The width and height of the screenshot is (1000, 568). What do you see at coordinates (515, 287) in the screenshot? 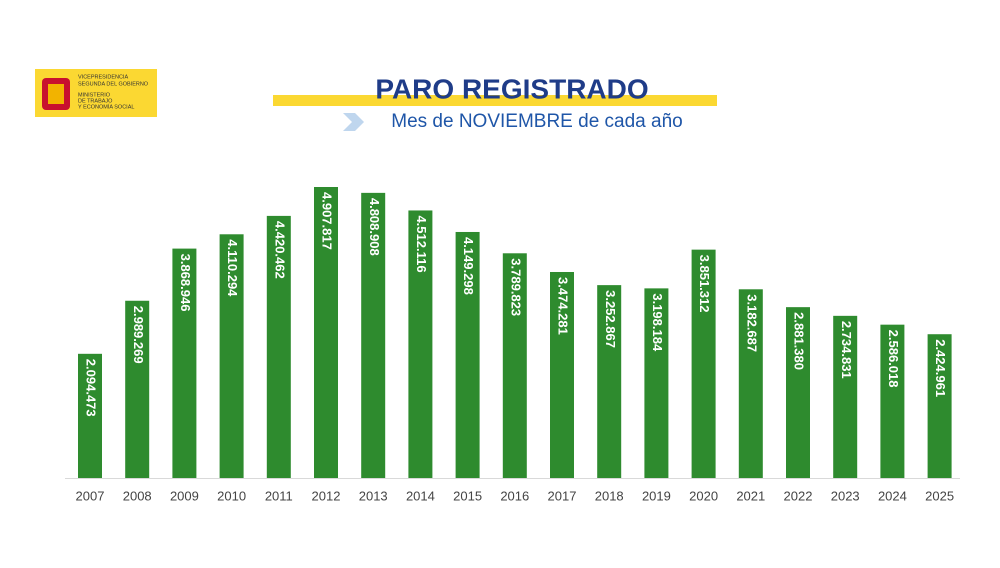
I see `value-label: 3.789.823` at bounding box center [515, 287].